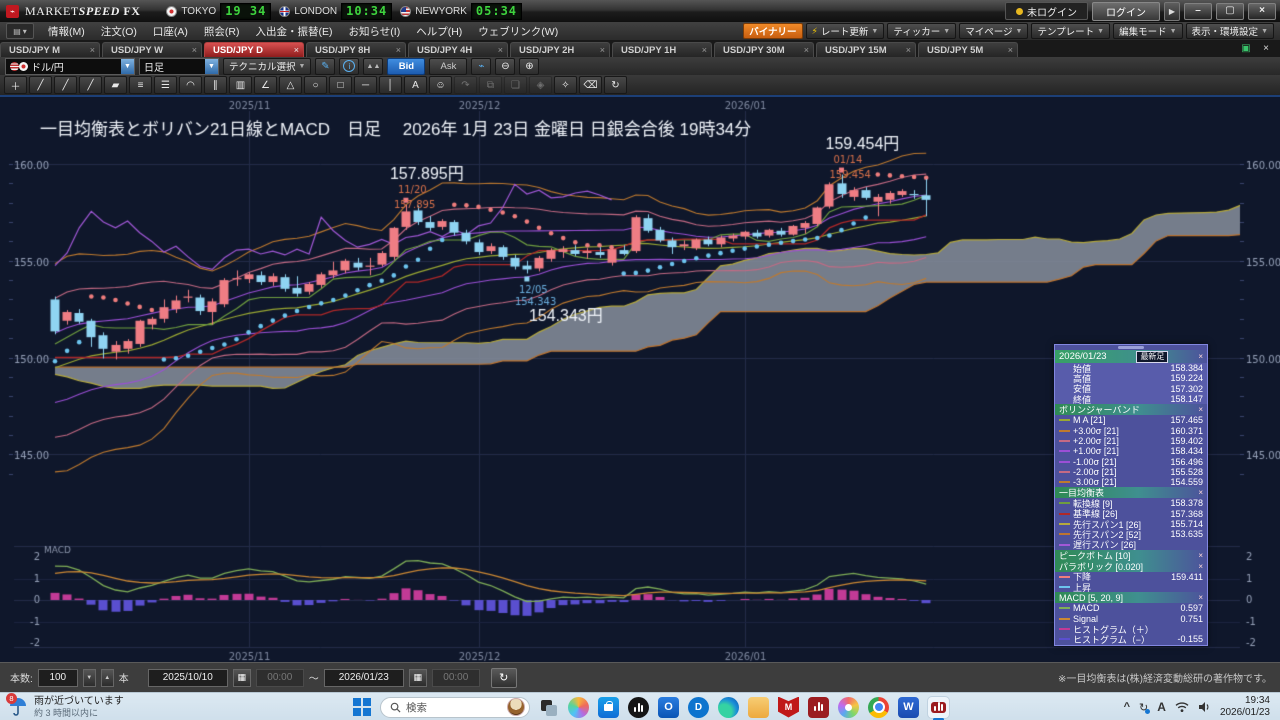 This screenshot has width=1280, height=720. Describe the element at coordinates (50, 49) in the screenshot. I see `tab-usd-jpy-m: USD/JPY M ×` at that location.